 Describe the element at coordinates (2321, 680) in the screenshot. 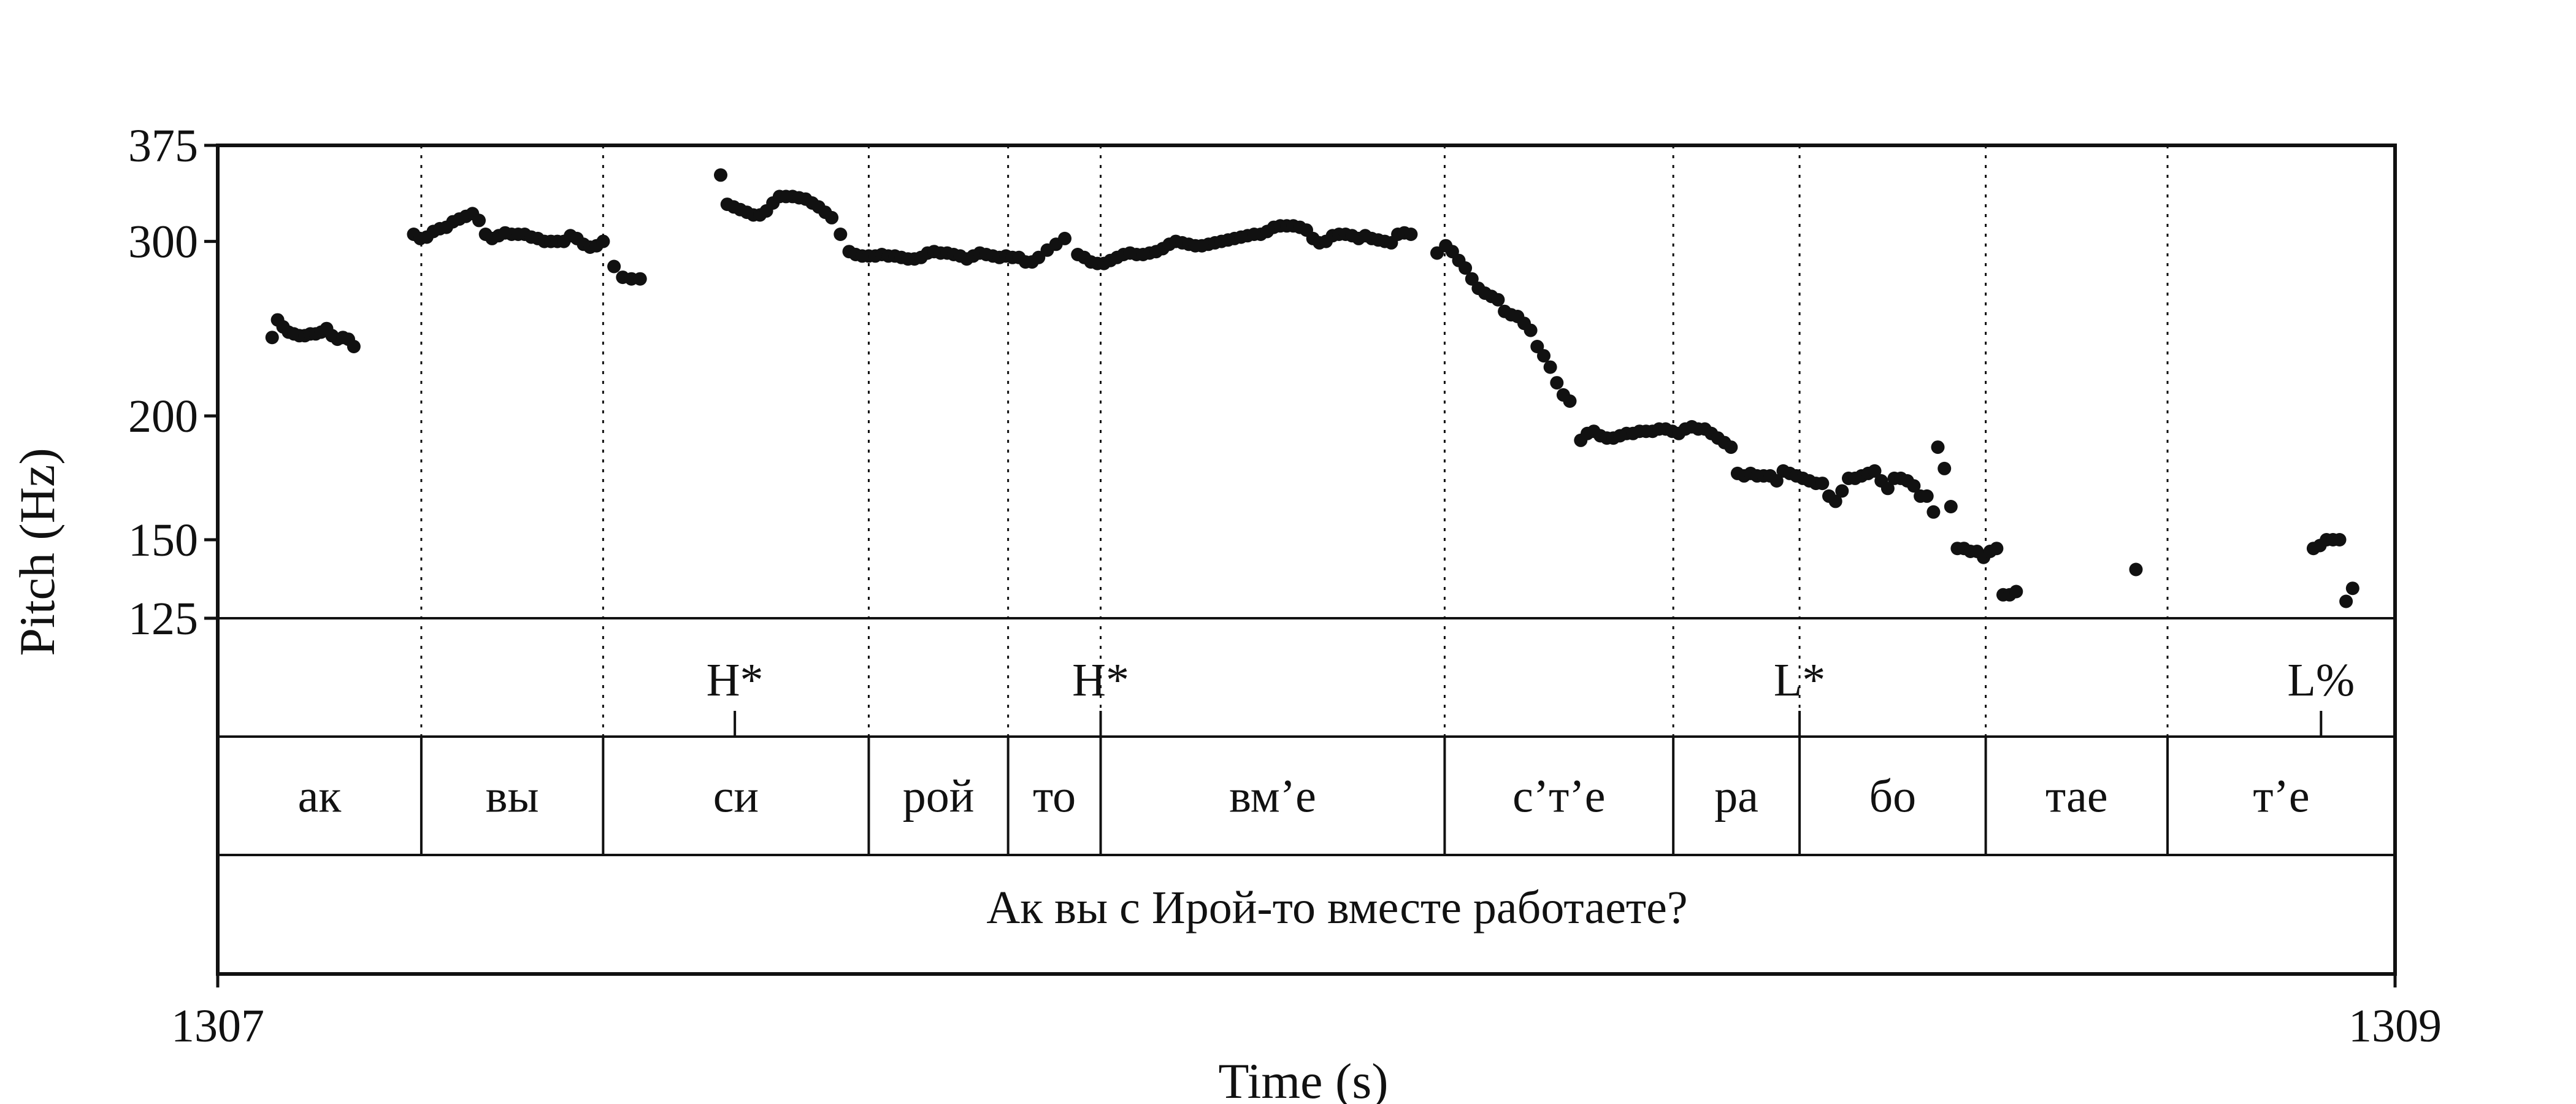

I see `tone-label: L%` at that location.